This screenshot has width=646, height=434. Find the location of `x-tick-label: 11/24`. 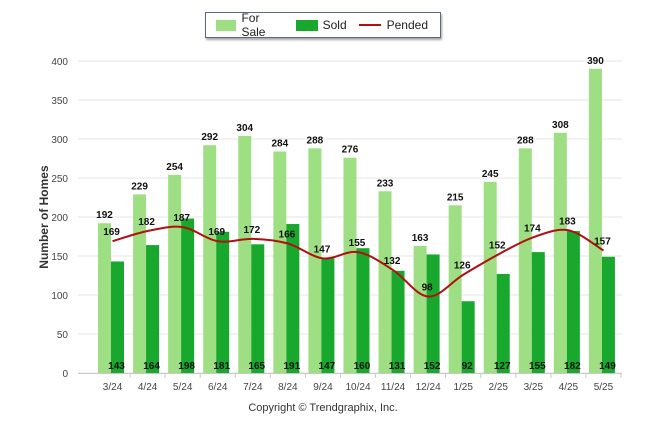

x-tick-label: 11/24 is located at coordinates (393, 387).